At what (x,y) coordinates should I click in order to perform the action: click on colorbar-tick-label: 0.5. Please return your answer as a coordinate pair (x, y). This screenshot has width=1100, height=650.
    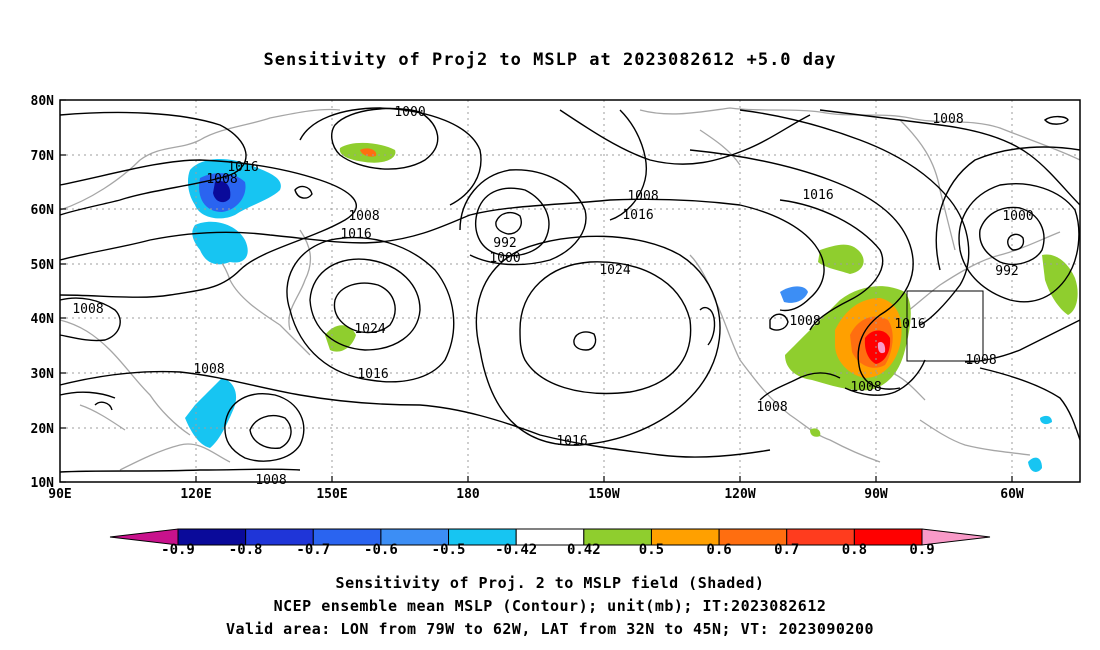
    Looking at the image, I should click on (651, 550).